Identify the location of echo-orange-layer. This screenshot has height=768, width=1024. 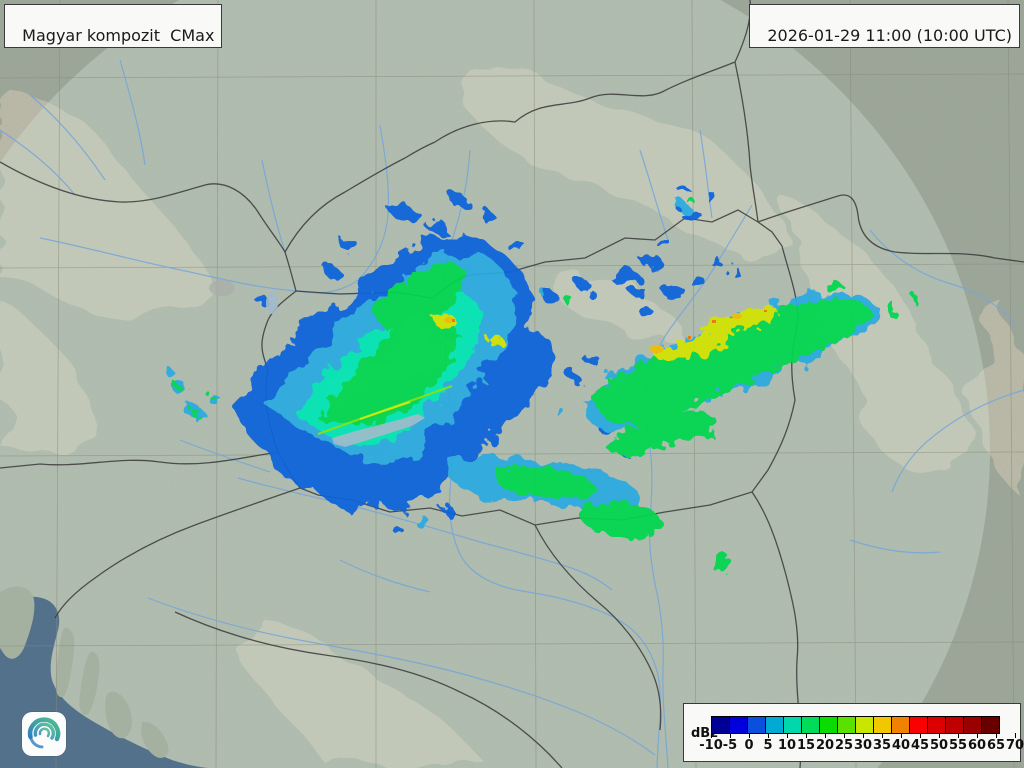
(609, 324).